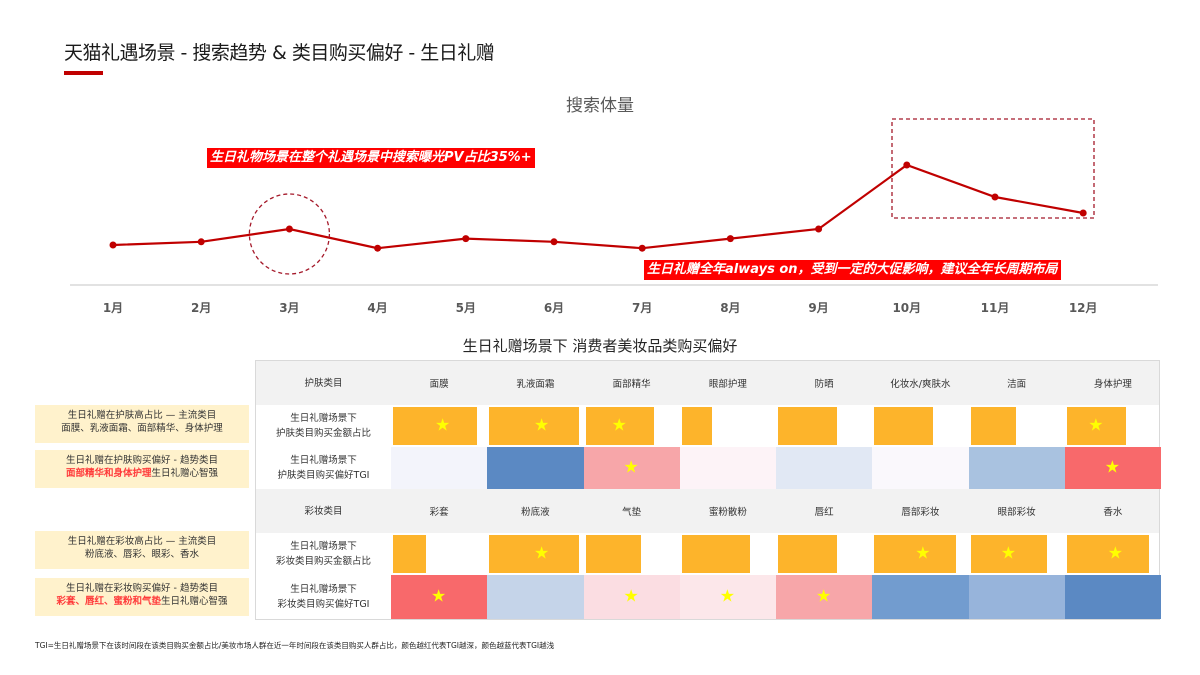  Describe the element at coordinates (727, 512) in the screenshot. I see `makeup-cat: 蜜粉散粉` at that location.